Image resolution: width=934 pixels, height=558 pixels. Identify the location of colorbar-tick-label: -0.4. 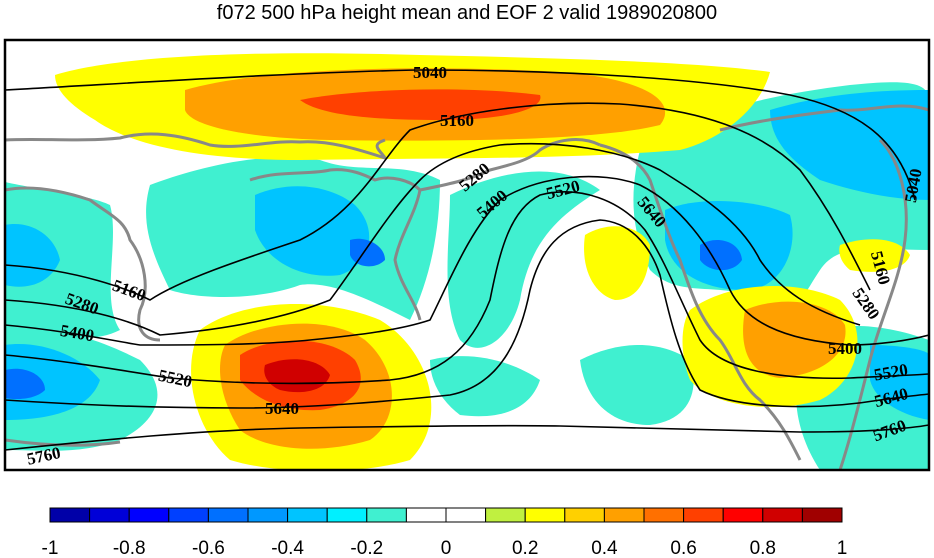
(287, 548).